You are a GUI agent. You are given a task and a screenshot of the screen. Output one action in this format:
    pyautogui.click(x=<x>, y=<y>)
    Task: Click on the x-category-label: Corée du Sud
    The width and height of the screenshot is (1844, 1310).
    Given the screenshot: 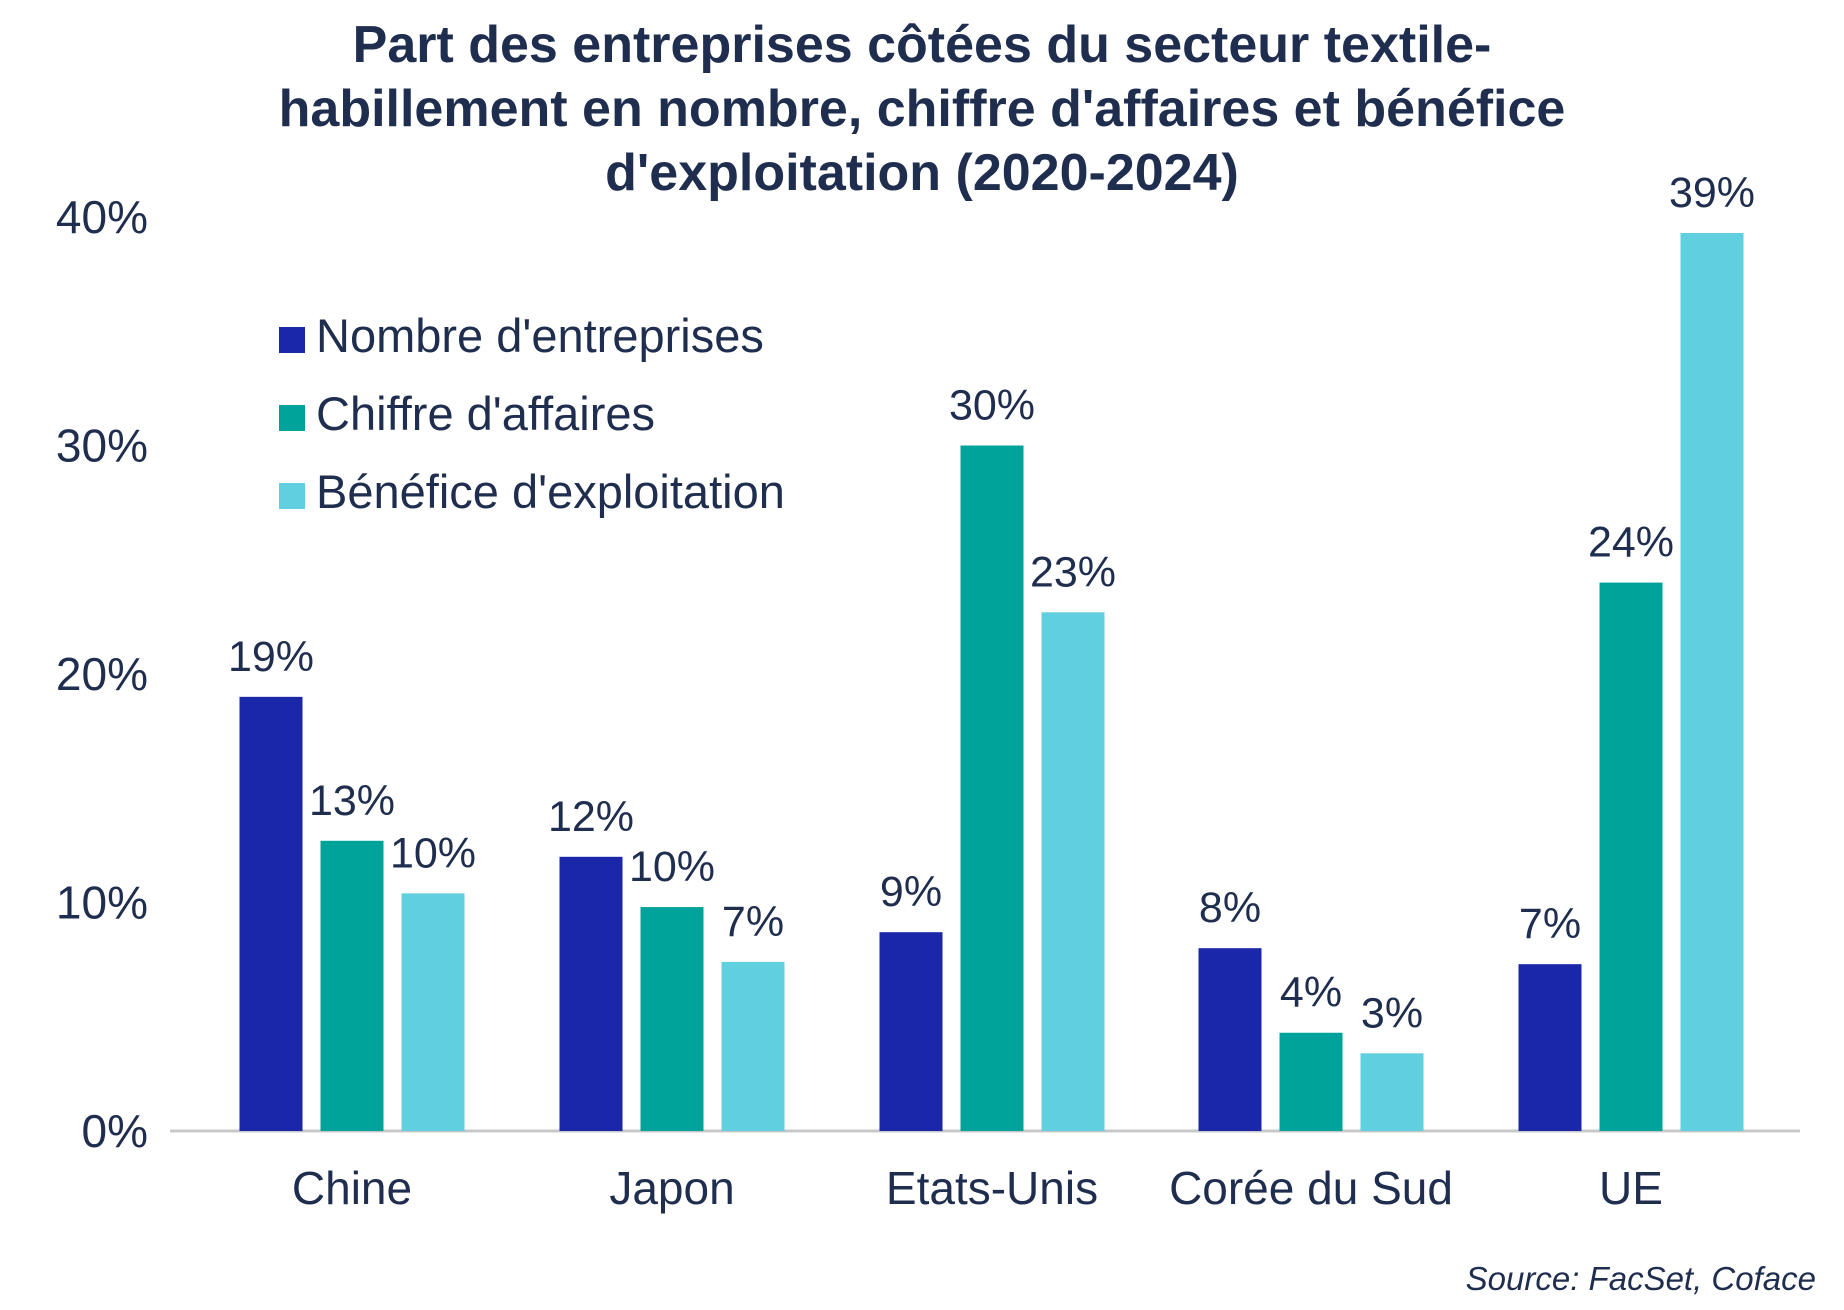 What is the action you would take?
    pyautogui.click(x=1311, y=1188)
    